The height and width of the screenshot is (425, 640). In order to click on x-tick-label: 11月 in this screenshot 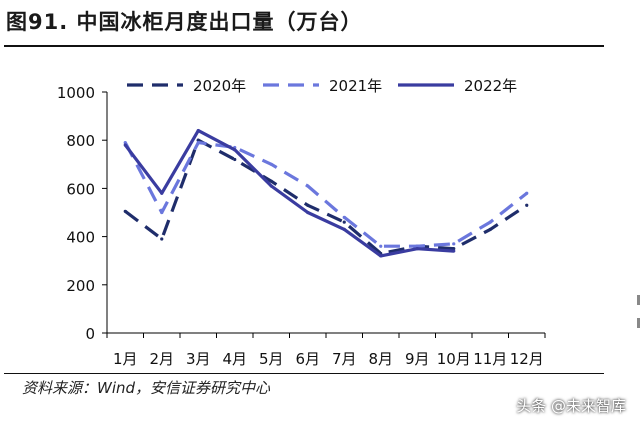, I will do `click(490, 359)`.